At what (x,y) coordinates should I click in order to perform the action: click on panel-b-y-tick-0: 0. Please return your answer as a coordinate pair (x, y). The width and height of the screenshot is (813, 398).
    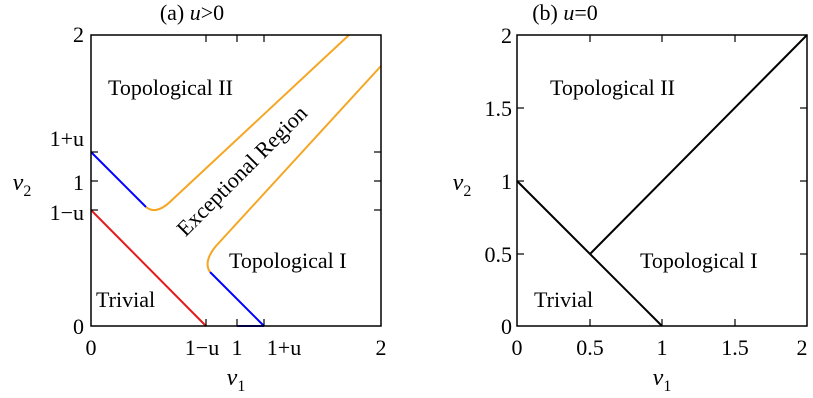
    Looking at the image, I should click on (506, 326).